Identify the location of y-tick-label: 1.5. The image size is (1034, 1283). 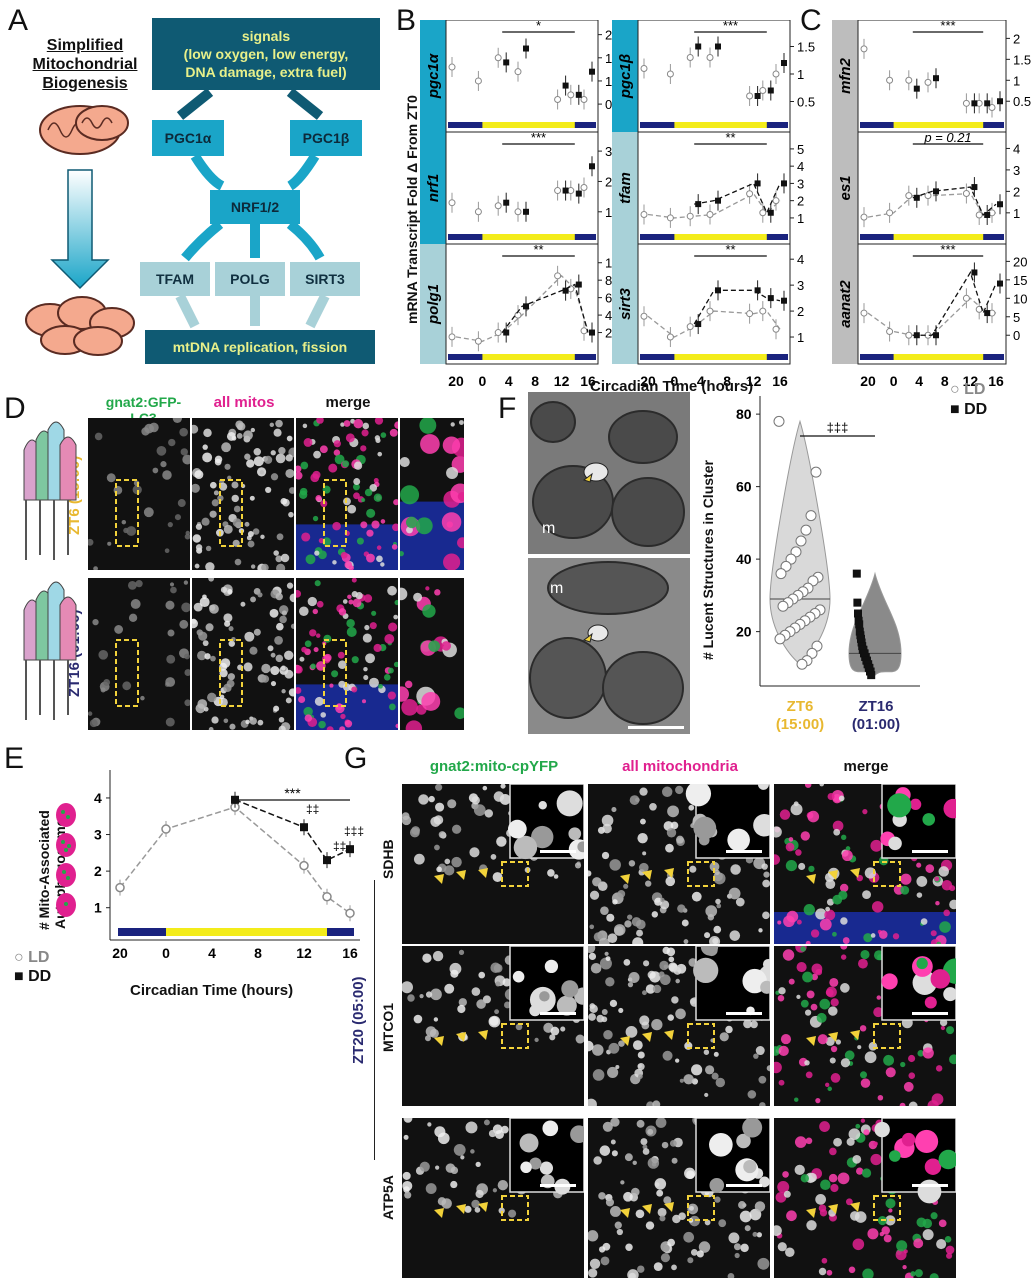
(1022, 59).